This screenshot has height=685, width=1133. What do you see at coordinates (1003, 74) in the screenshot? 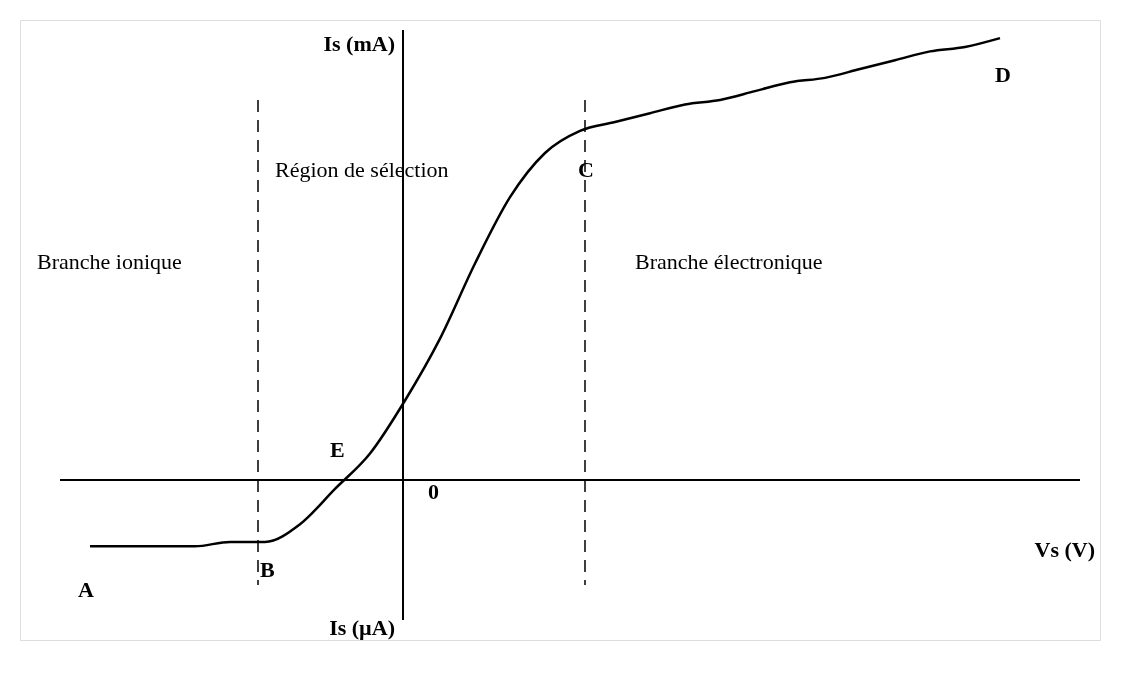
I see `annotation: D` at bounding box center [1003, 74].